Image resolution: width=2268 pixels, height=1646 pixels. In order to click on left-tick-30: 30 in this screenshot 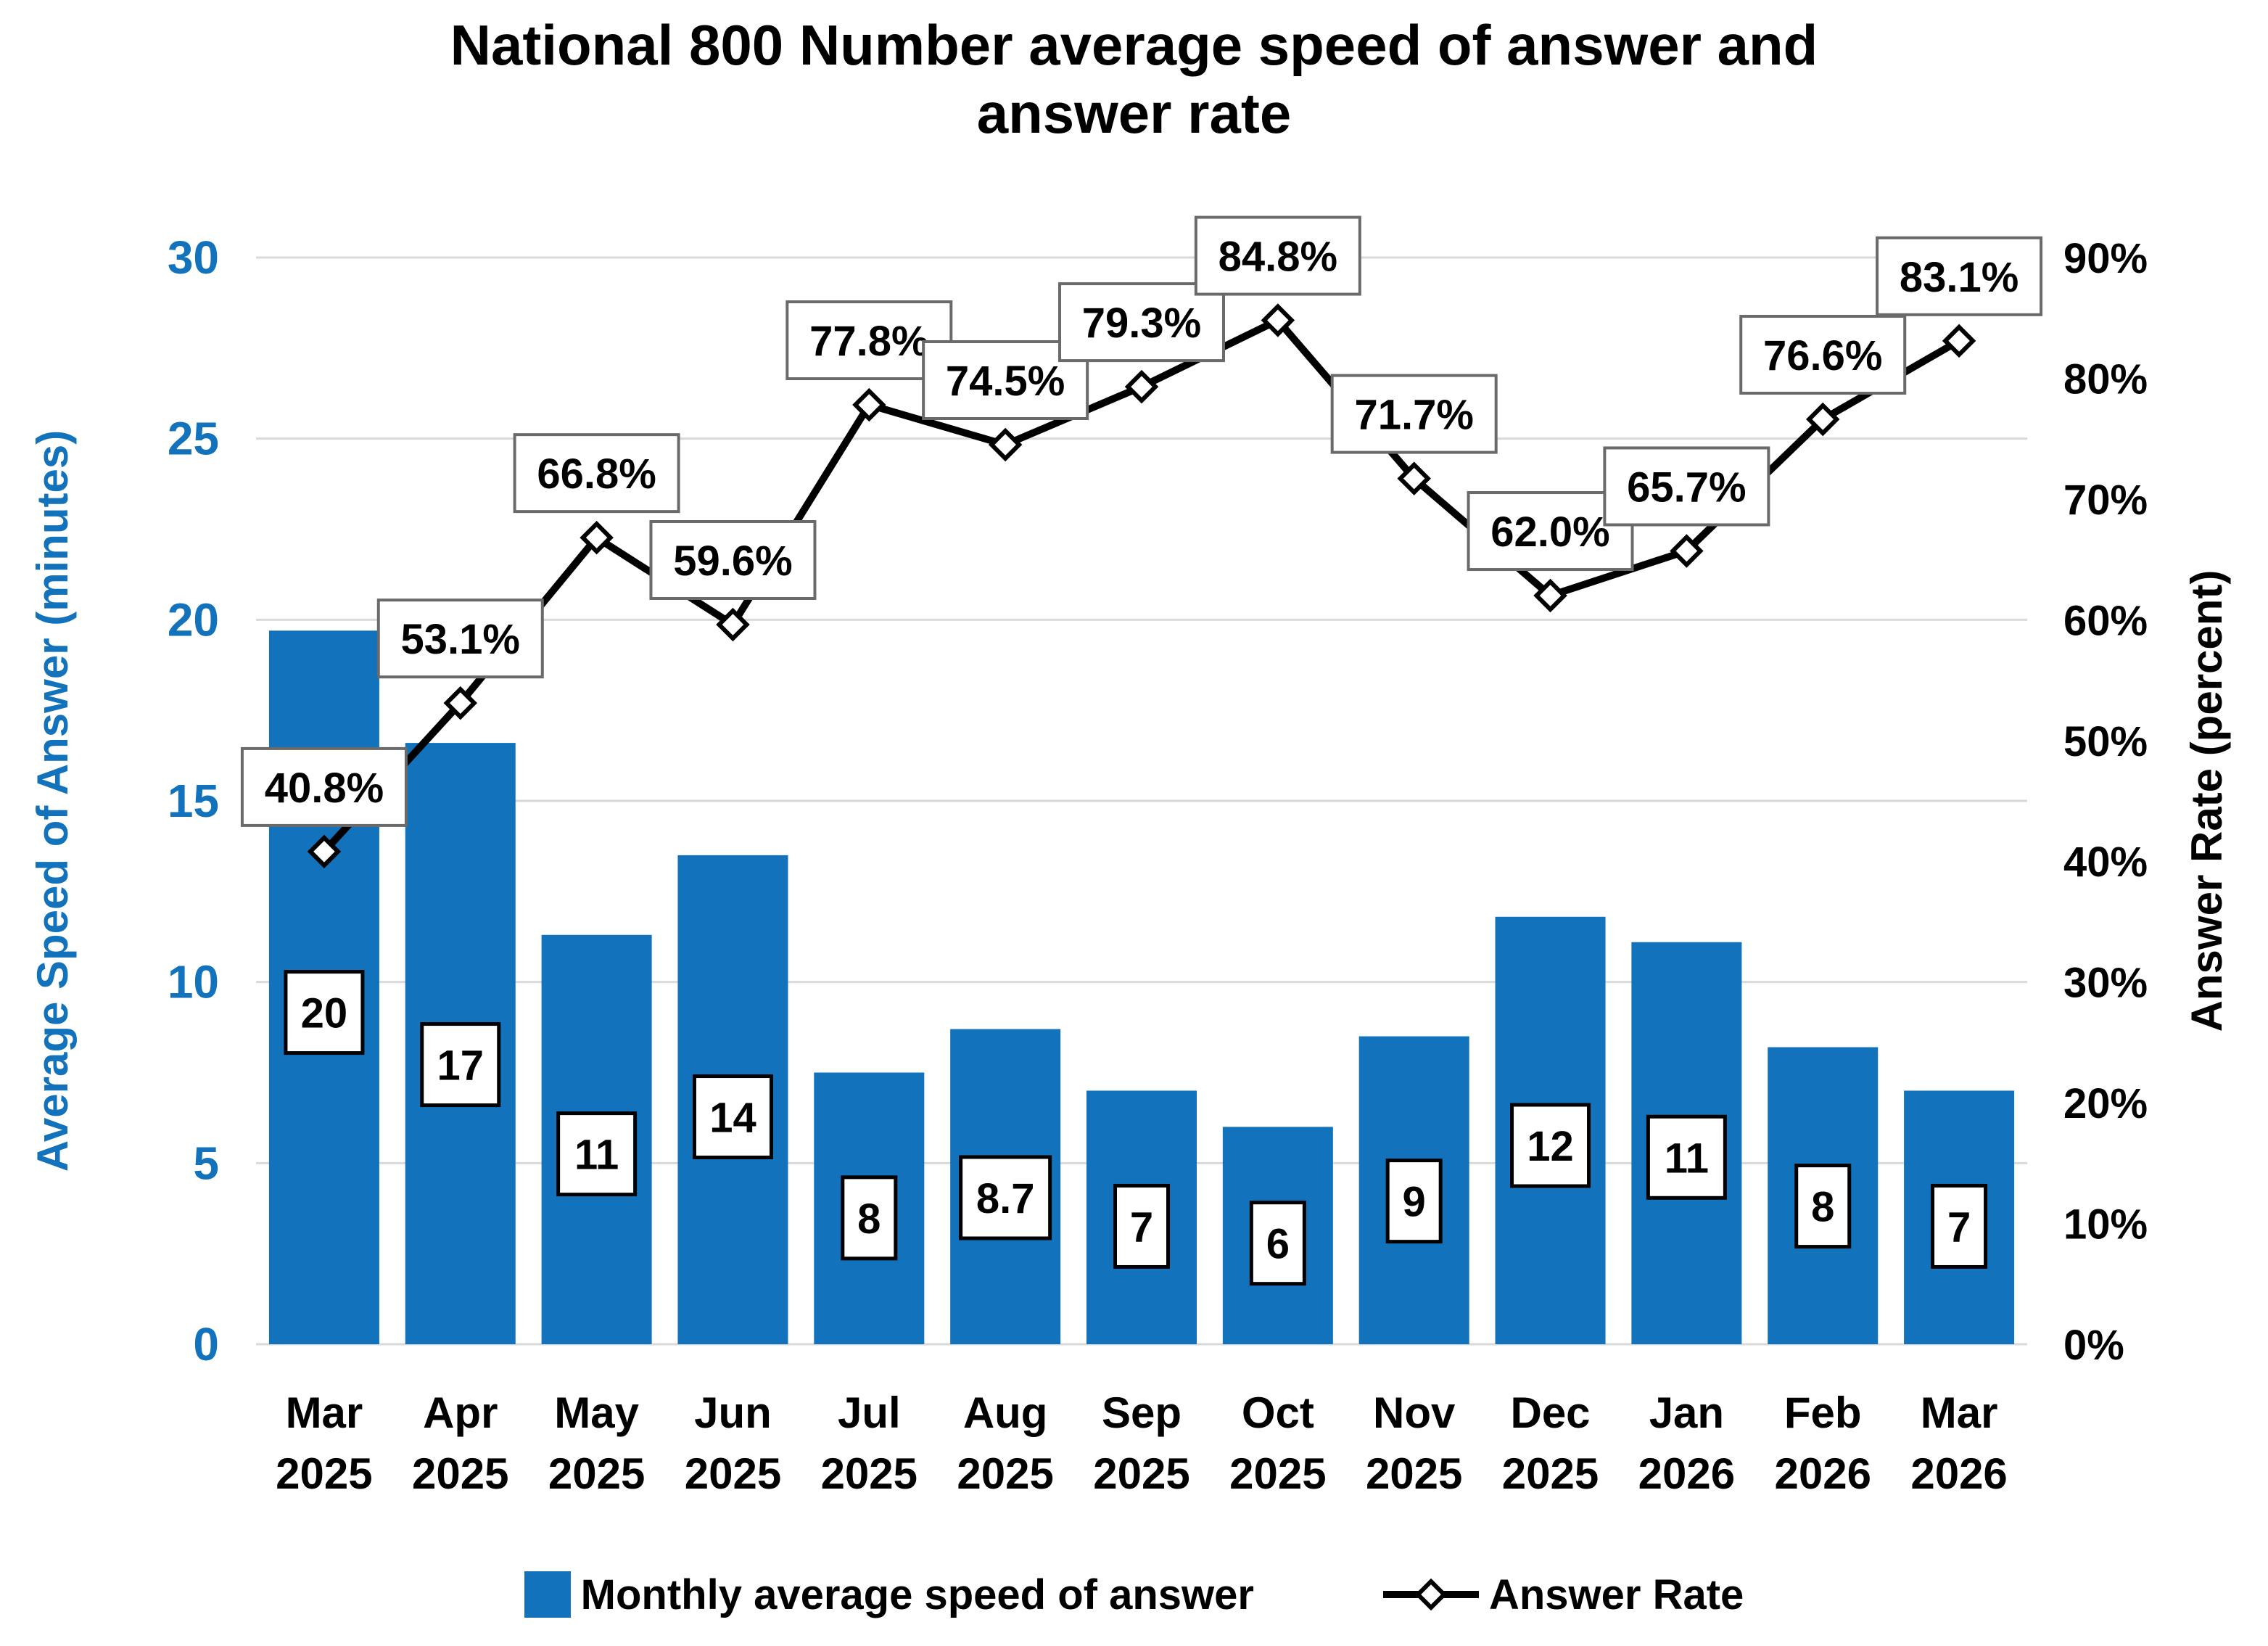, I will do `click(193, 257)`.